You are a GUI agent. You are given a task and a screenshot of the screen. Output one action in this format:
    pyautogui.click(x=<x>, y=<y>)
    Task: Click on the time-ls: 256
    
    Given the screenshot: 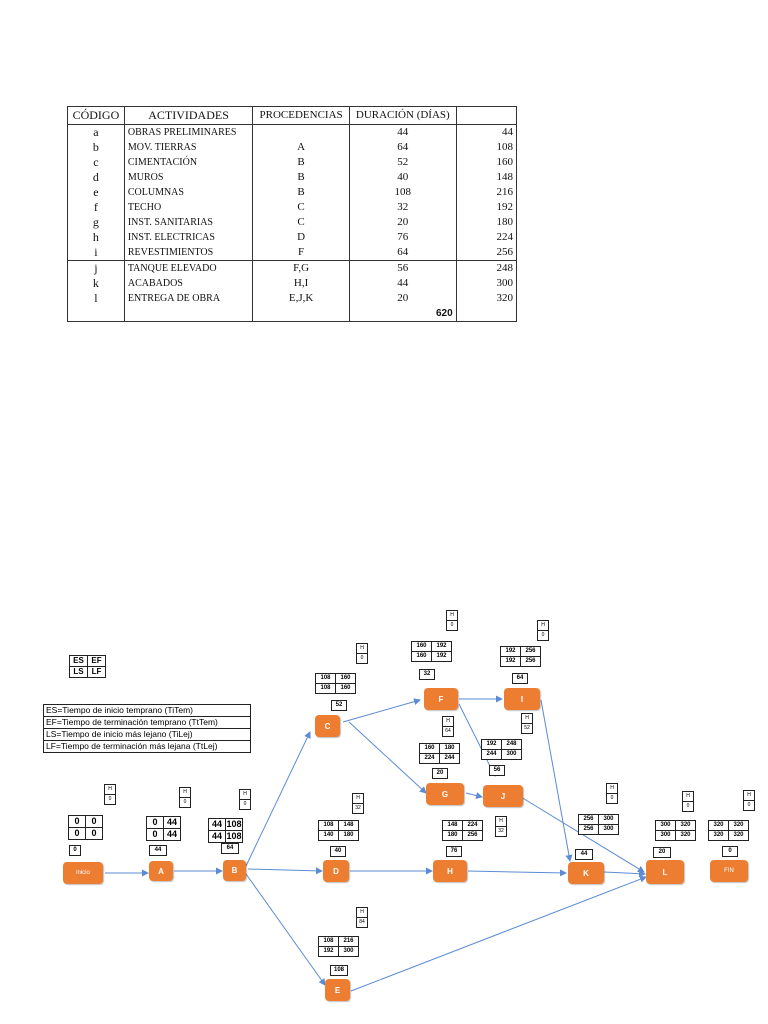 What is the action you would take?
    pyautogui.click(x=588, y=829)
    